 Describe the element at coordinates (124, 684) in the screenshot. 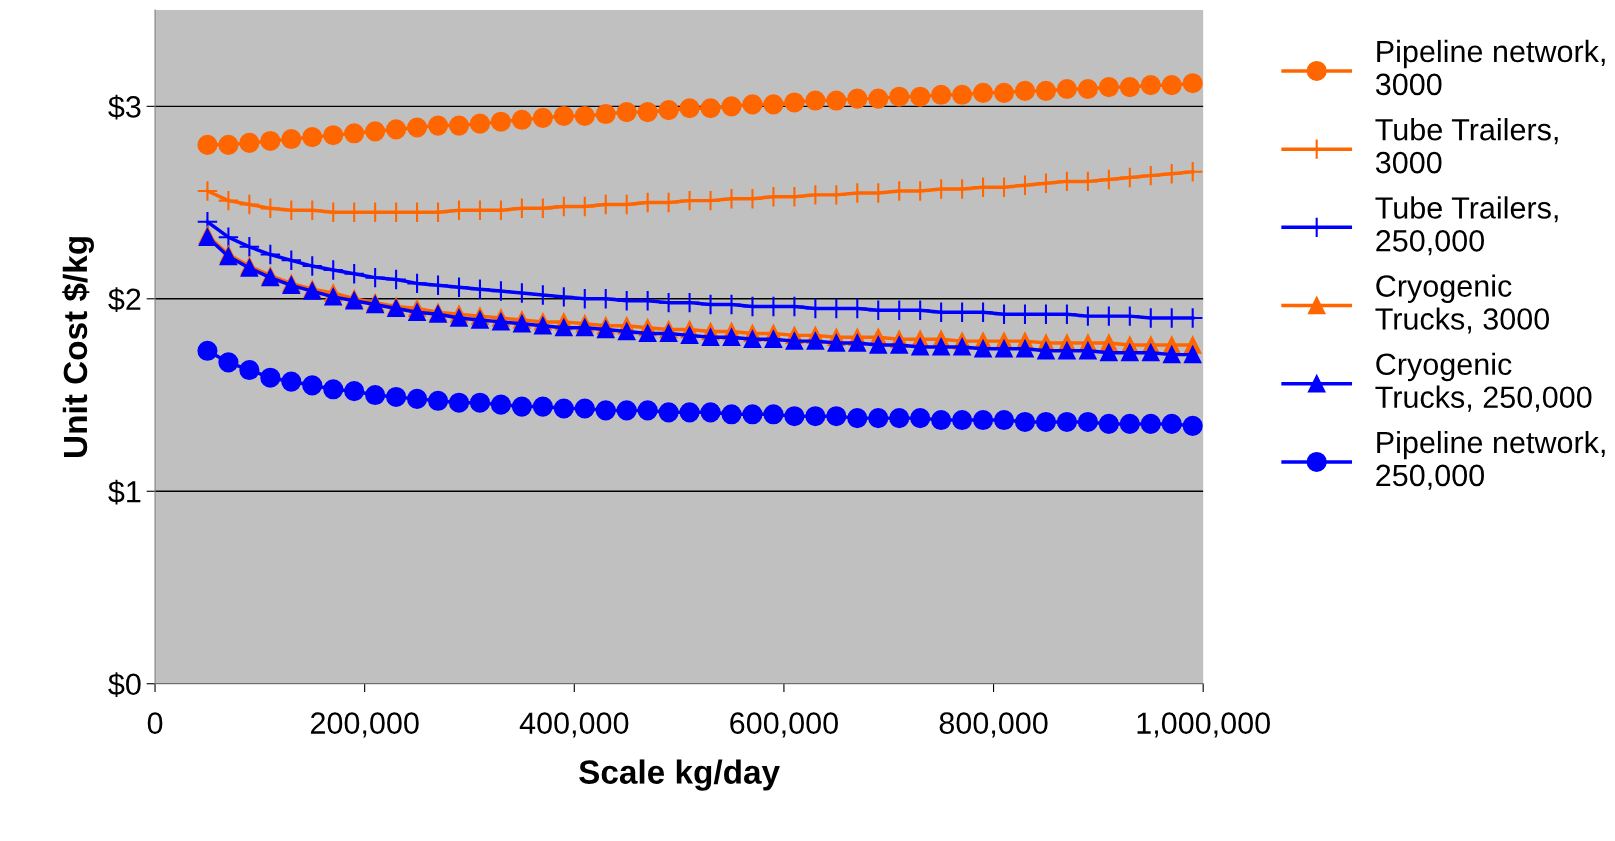

I see `y-tick-label: $0` at that location.